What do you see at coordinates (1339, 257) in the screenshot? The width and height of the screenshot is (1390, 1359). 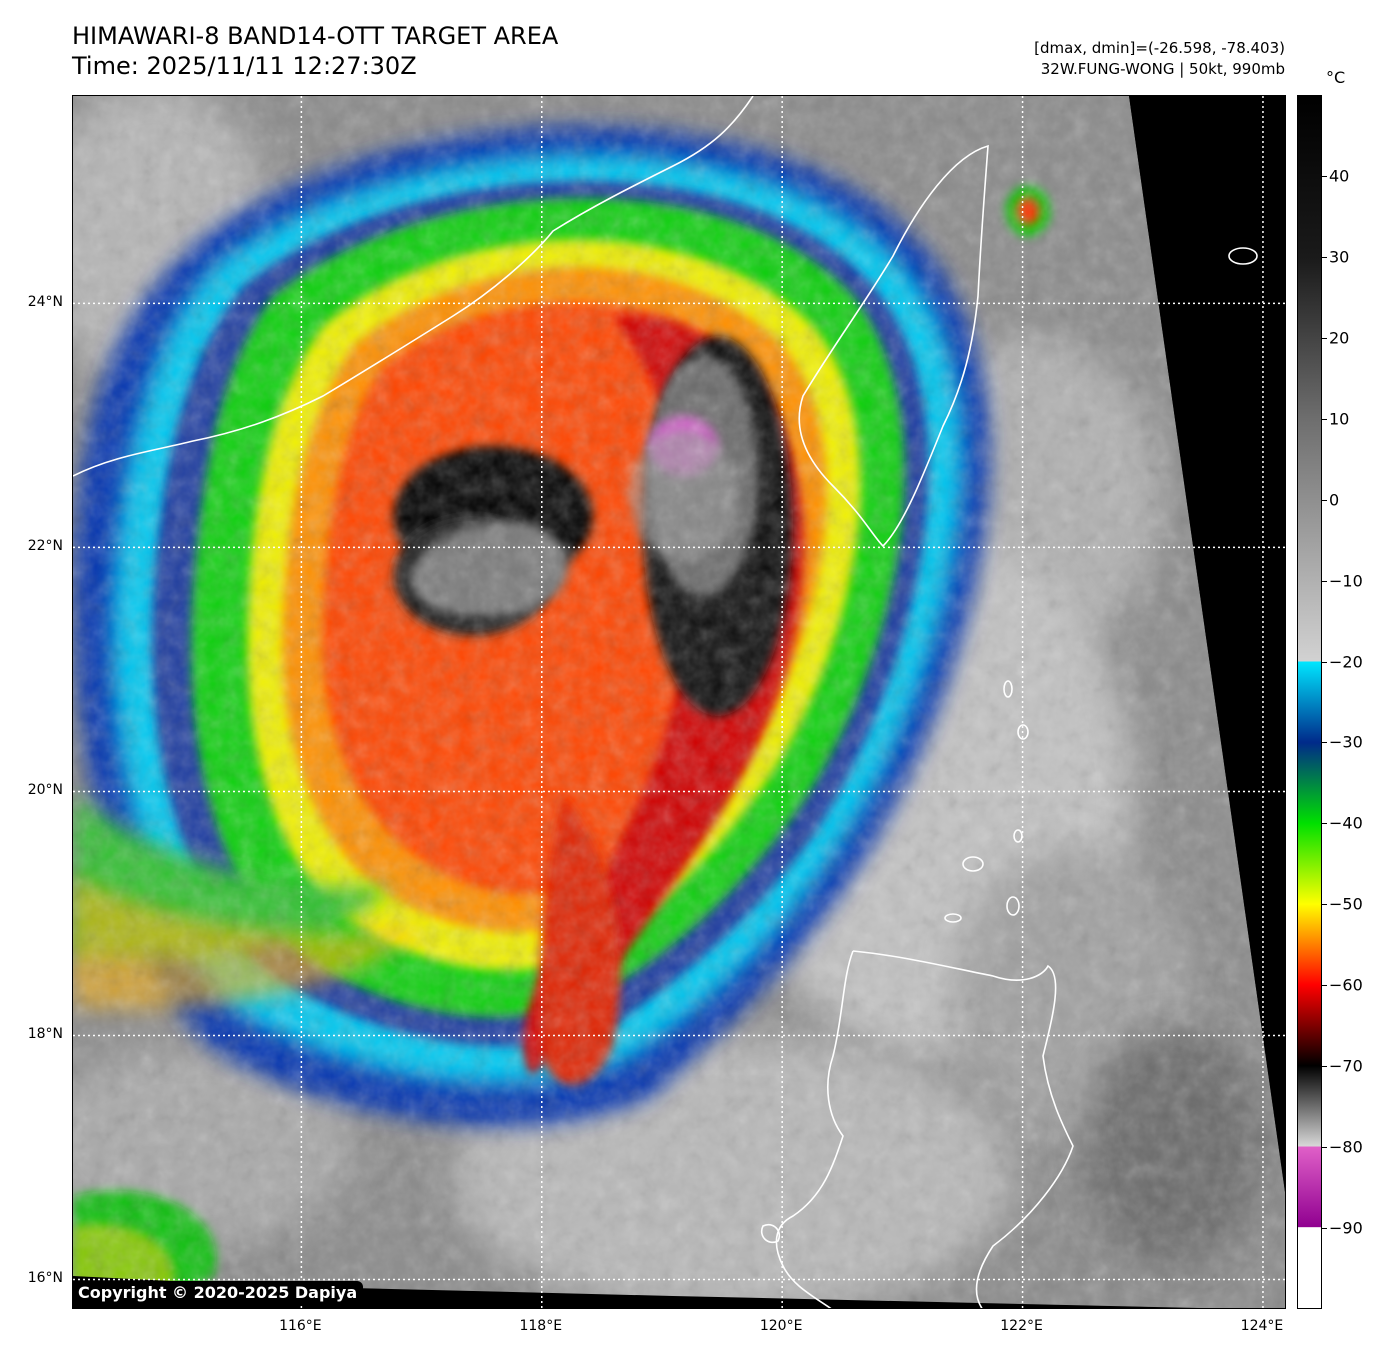 I see `colorbar-tick-label: 30` at bounding box center [1339, 257].